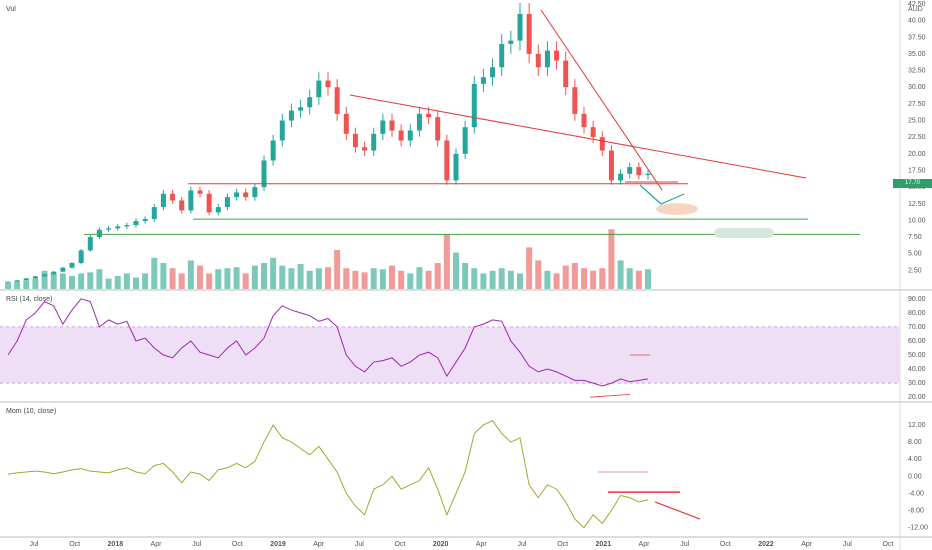 This screenshot has height=550, width=932. Describe the element at coordinates (917, 104) in the screenshot. I see `price-tick-label: 27.50` at that location.